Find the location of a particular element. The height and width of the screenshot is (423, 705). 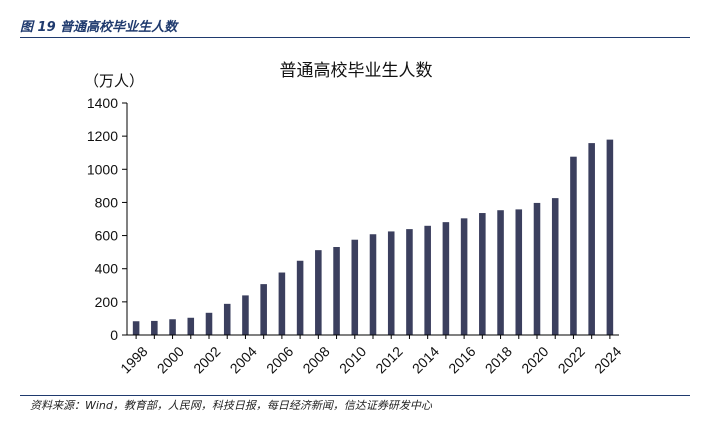

bar-2005 is located at coordinates (263, 309).